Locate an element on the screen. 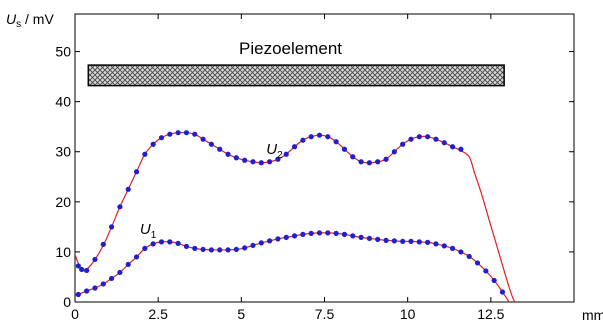 The height and width of the screenshot is (325, 603). U1-label-symbol: U is located at coordinates (145, 229).